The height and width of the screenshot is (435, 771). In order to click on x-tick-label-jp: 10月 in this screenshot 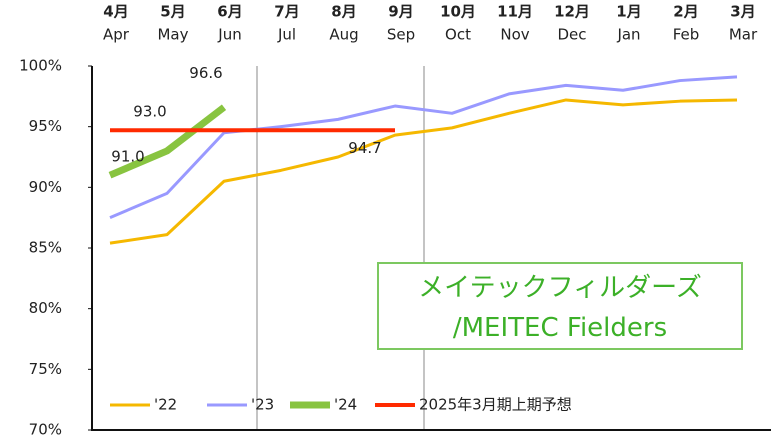, I will do `click(458, 12)`.